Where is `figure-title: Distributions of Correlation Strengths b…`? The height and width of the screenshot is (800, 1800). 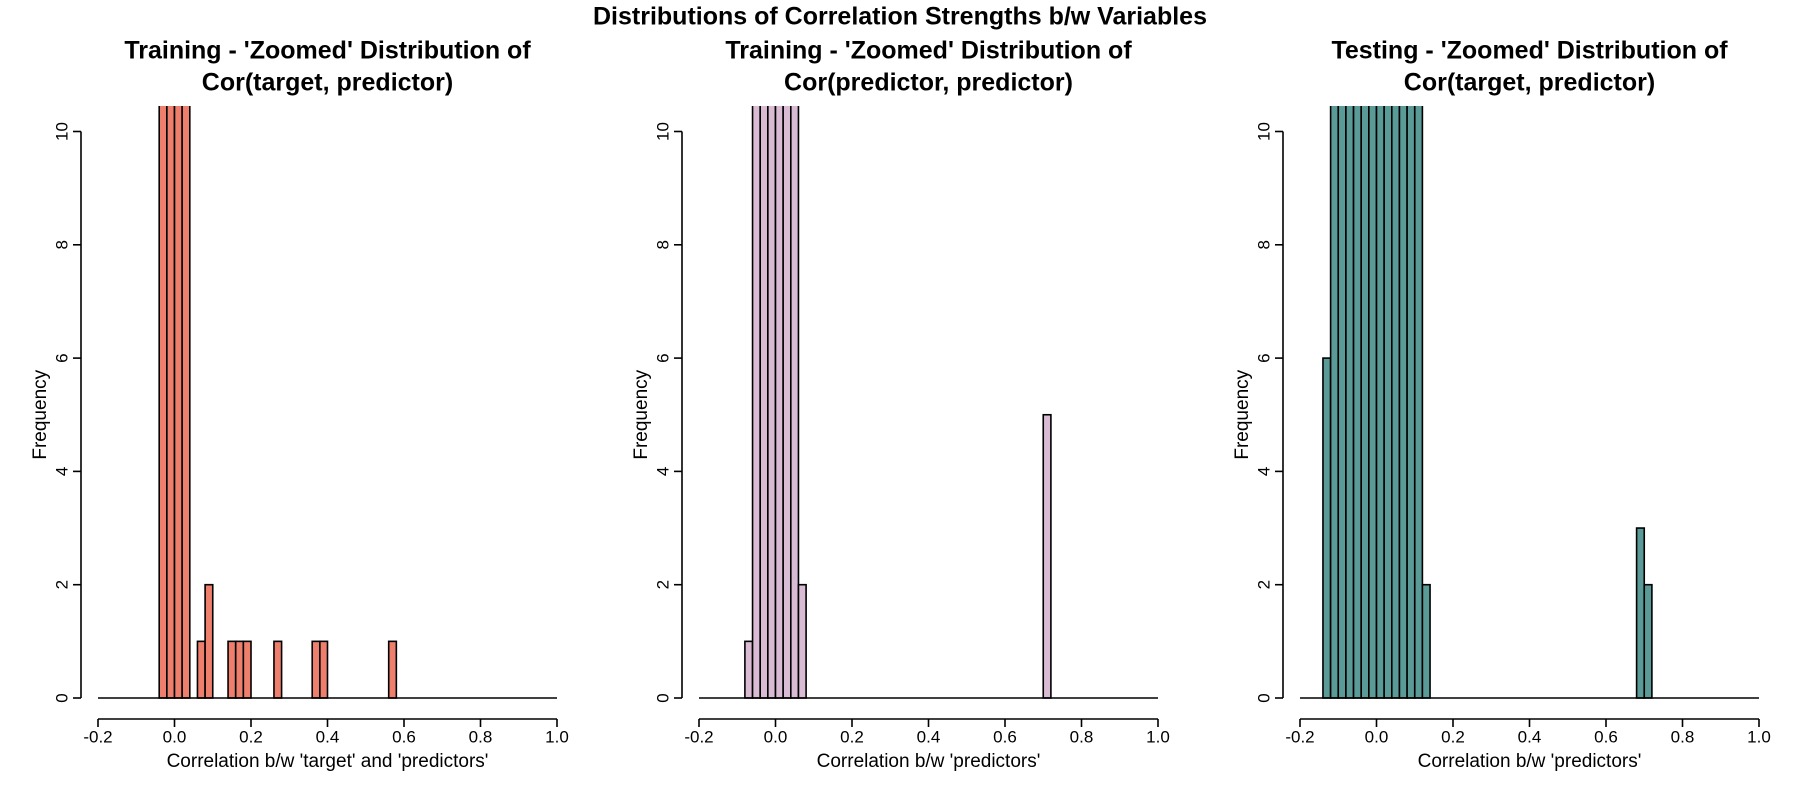
figure-title: Distributions of Correlation Strengths b… is located at coordinates (900, 17).